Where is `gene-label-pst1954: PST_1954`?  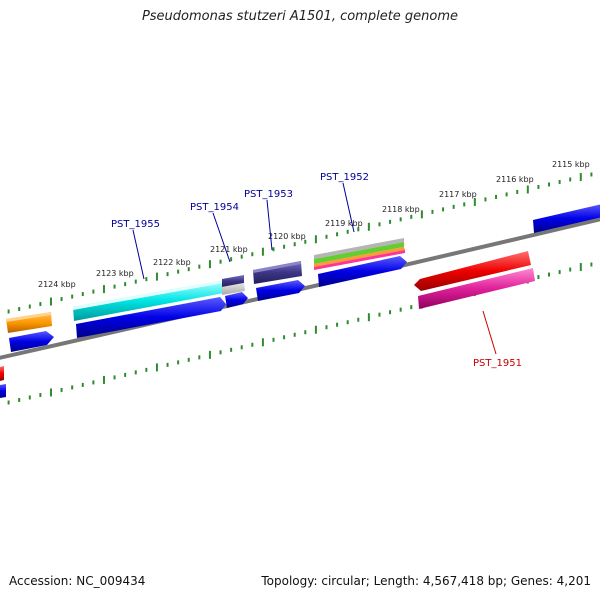
gene-label-pst1954: PST_1954 is located at coordinates (214, 207).